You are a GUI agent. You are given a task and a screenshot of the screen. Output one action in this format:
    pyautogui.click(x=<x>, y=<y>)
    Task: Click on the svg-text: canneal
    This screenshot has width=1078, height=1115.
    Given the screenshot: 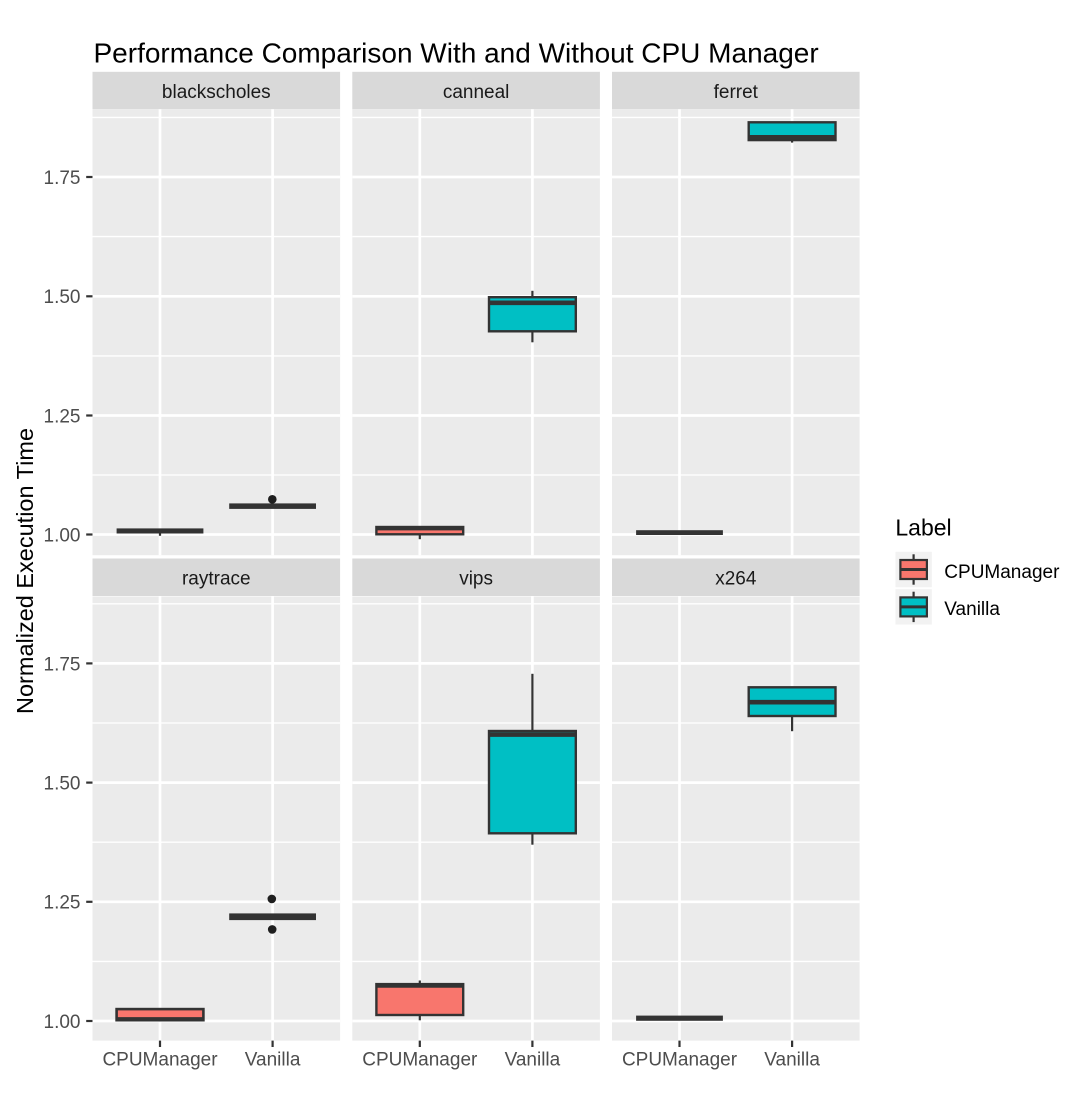 What is the action you would take?
    pyautogui.click(x=476, y=92)
    